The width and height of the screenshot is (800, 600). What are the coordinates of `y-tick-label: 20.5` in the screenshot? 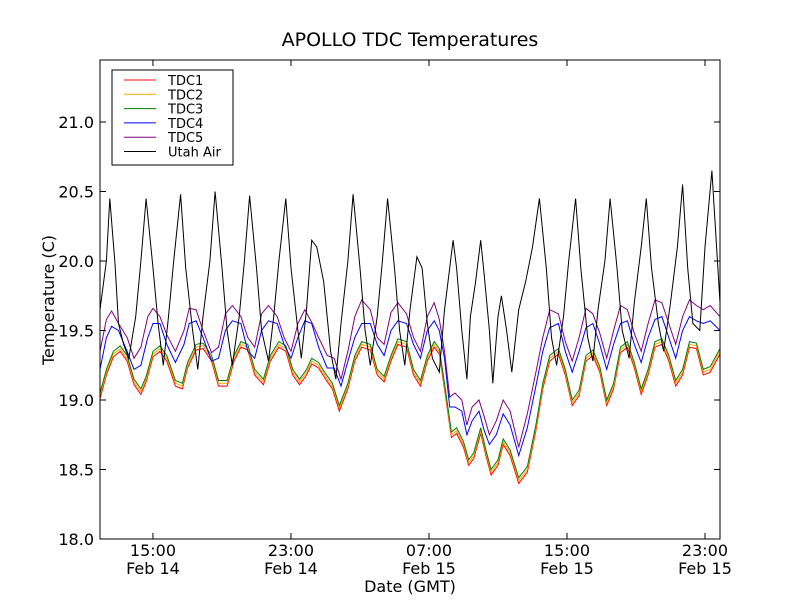 It's located at (76, 192).